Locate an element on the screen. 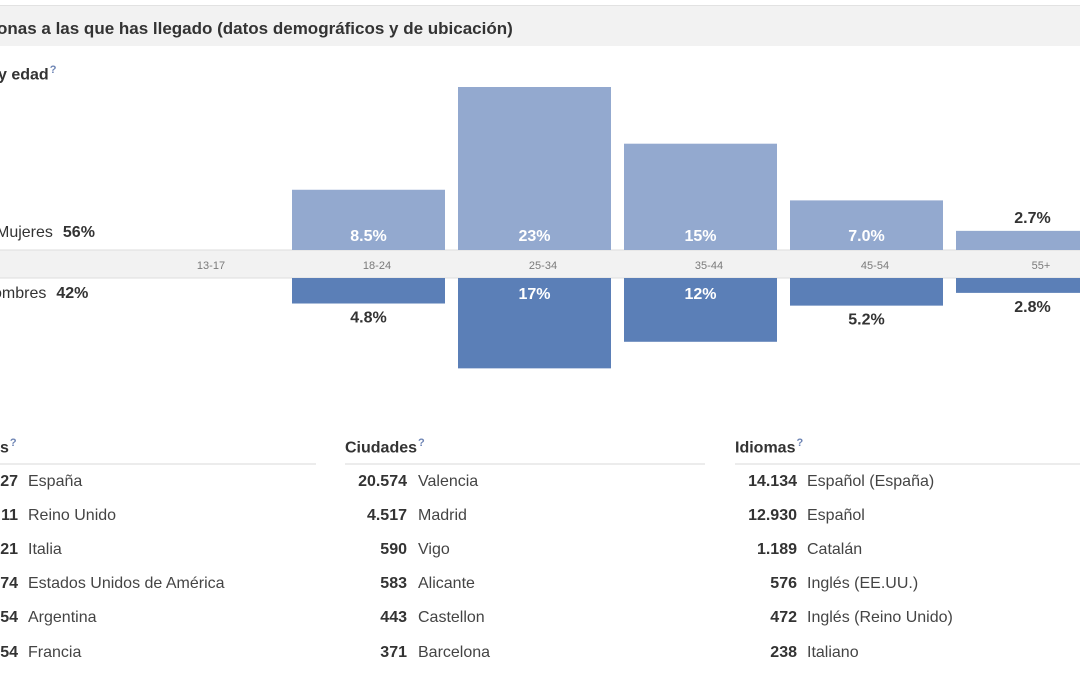 Image resolution: width=1080 pixels, height=675 pixels. language-row-name: Español (España) is located at coordinates (871, 481).